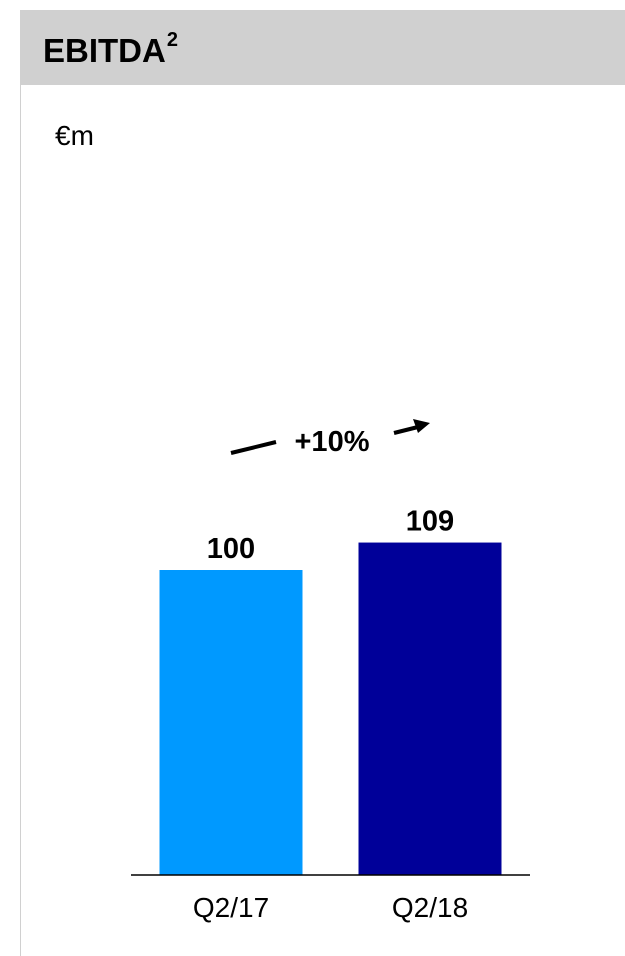 The image size is (625, 956). Describe the element at coordinates (74, 135) in the screenshot. I see `unit-label: €m` at that location.